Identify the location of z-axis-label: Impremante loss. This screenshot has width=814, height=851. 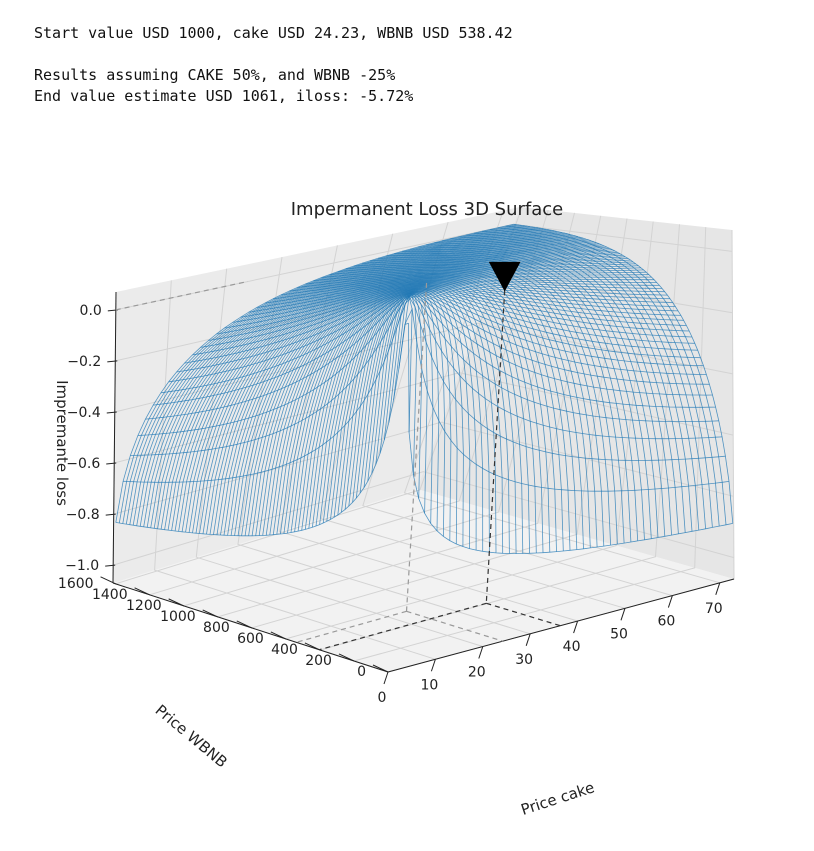
(62, 443).